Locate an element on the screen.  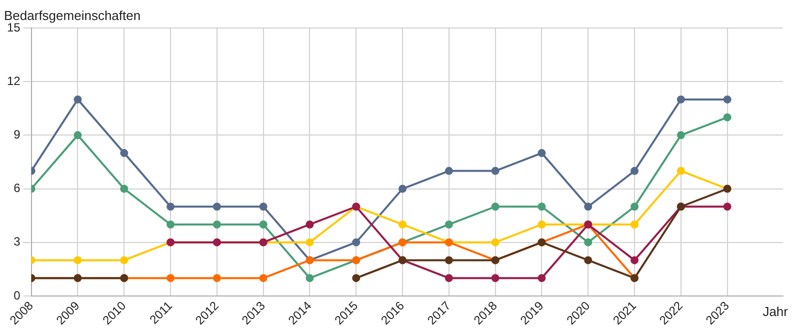
y-tick-label: 9 is located at coordinates (17, 134).